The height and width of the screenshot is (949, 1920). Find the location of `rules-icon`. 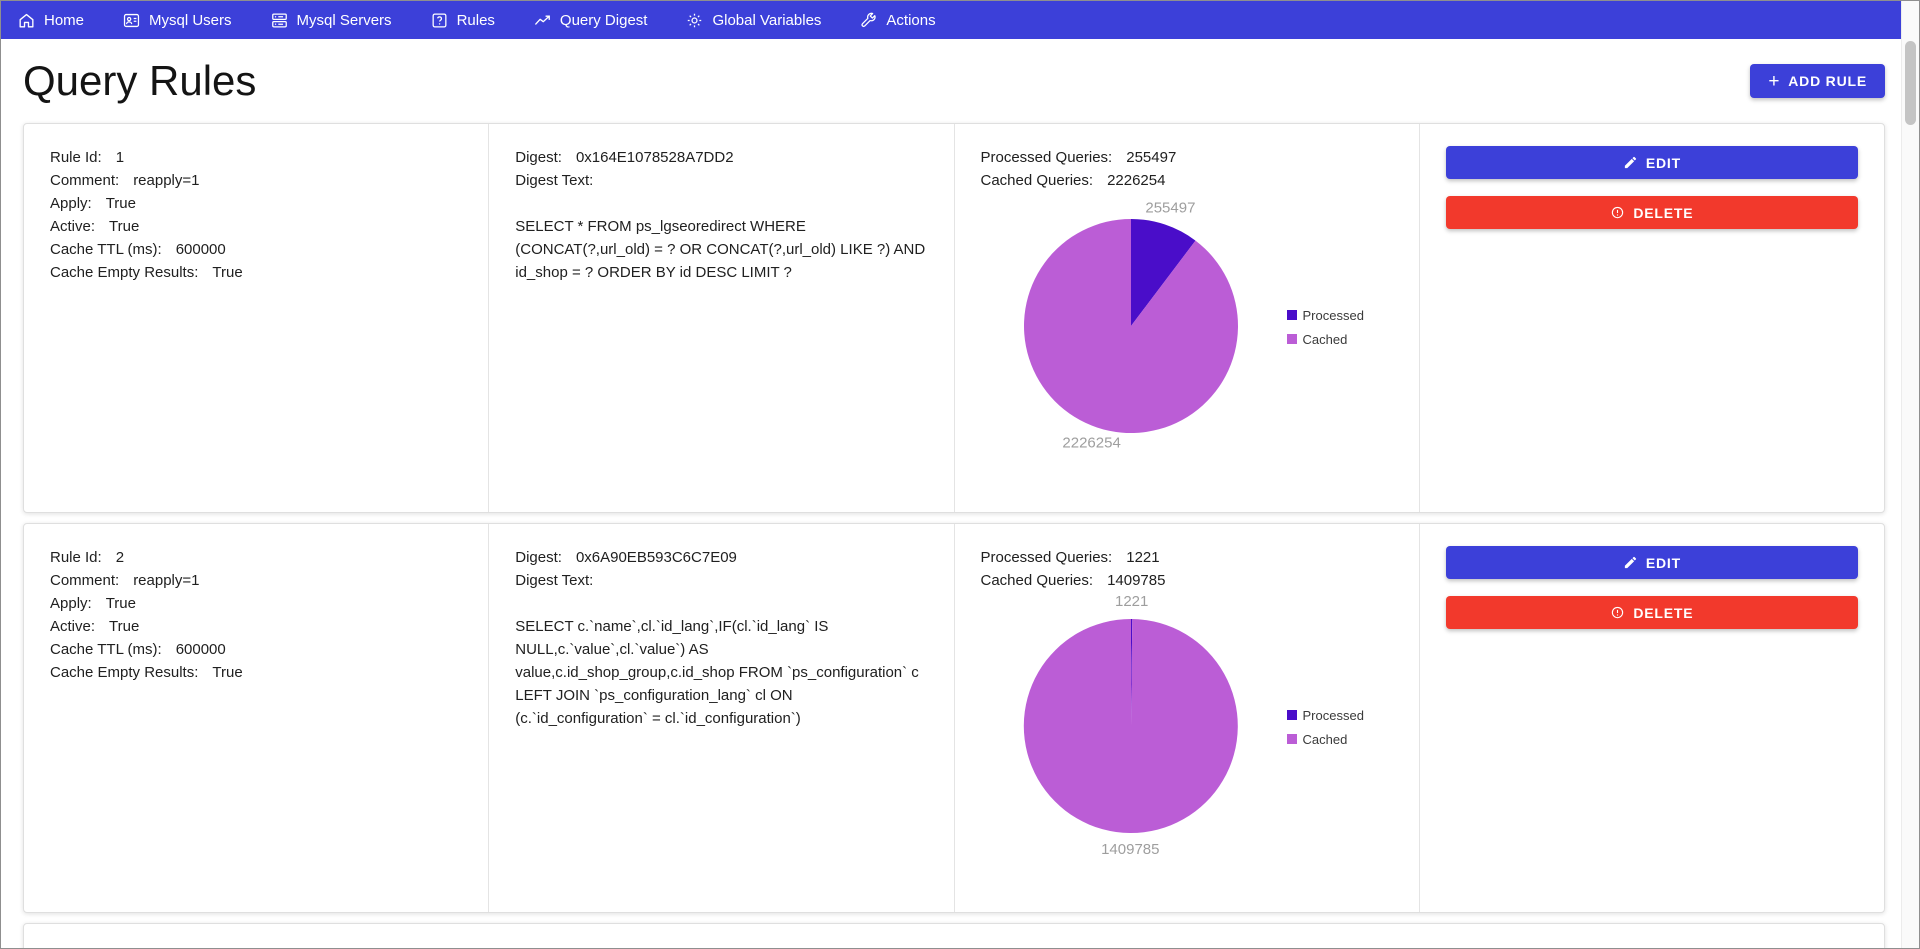

rules-icon is located at coordinates (439, 20).